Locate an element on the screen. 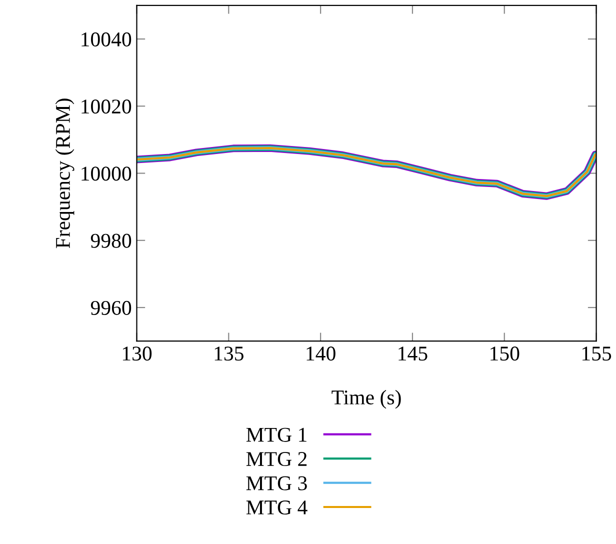 The image size is (616, 544). x-tick-label: 150 is located at coordinates (505, 353).